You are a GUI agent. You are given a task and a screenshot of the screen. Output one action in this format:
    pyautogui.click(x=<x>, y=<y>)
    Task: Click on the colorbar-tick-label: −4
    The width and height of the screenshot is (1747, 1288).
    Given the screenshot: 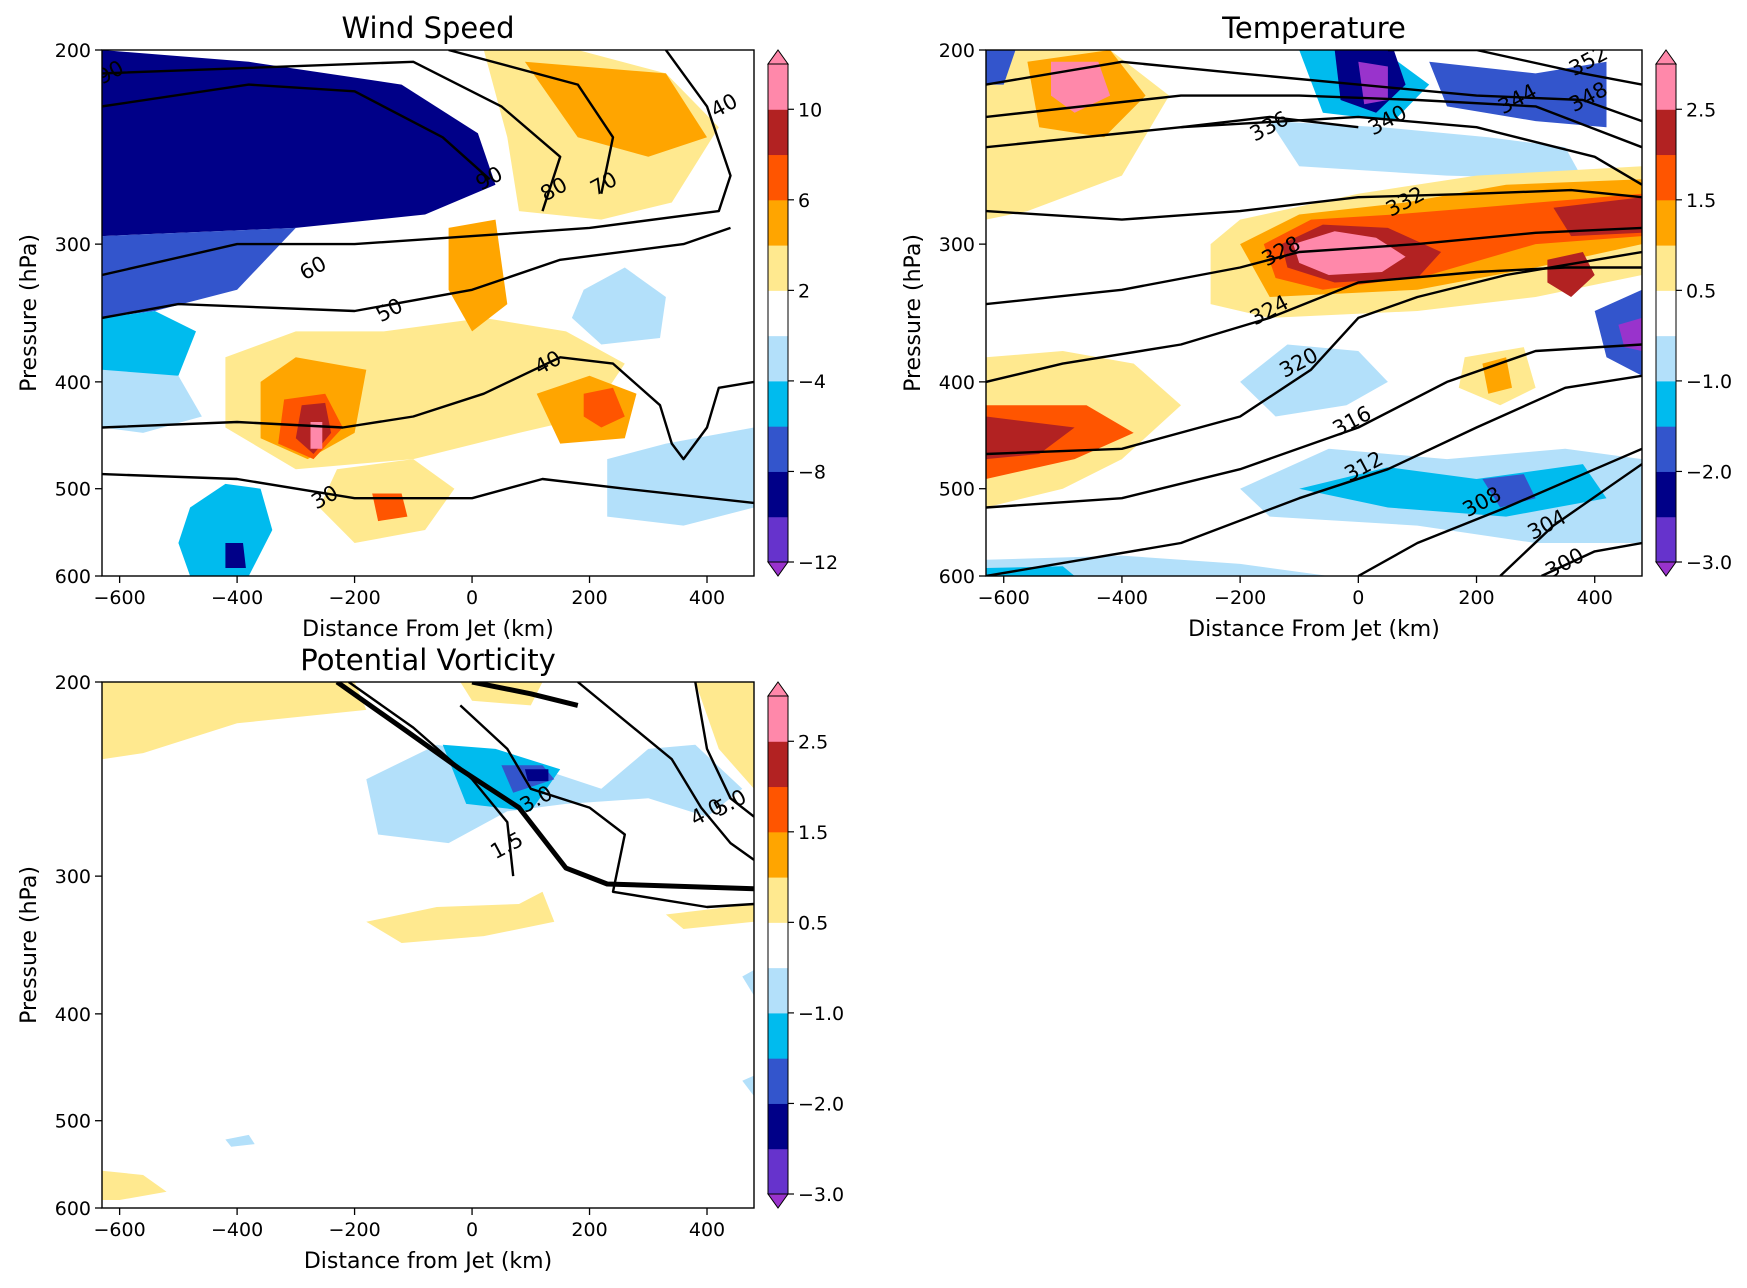 What is the action you would take?
    pyautogui.click(x=812, y=382)
    